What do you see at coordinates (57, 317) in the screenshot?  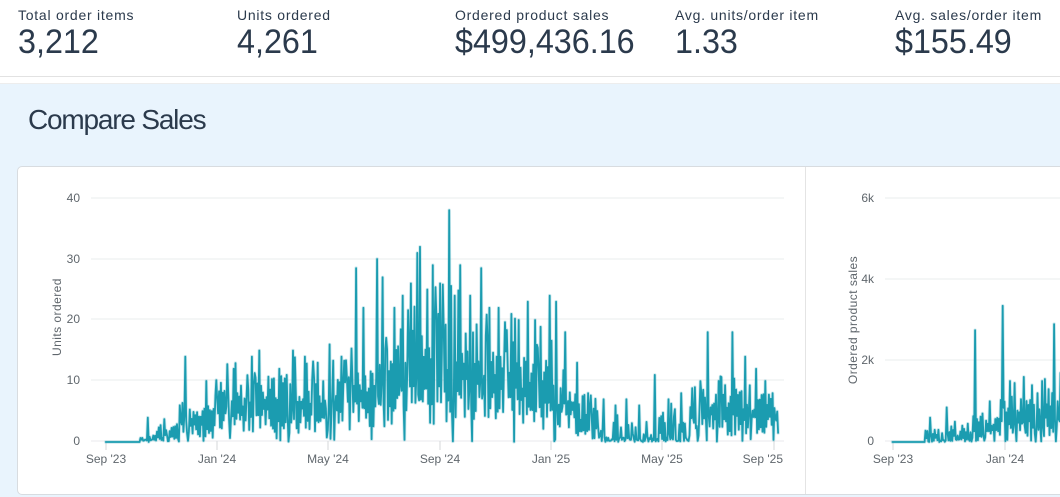 I see `svg-text: Units ordered` at bounding box center [57, 317].